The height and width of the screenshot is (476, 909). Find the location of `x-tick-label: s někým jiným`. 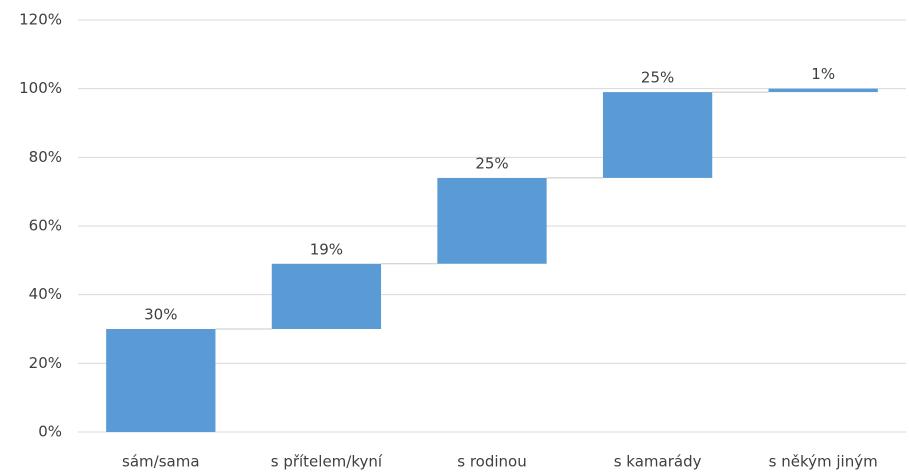

x-tick-label: s někým jiným is located at coordinates (823, 462).